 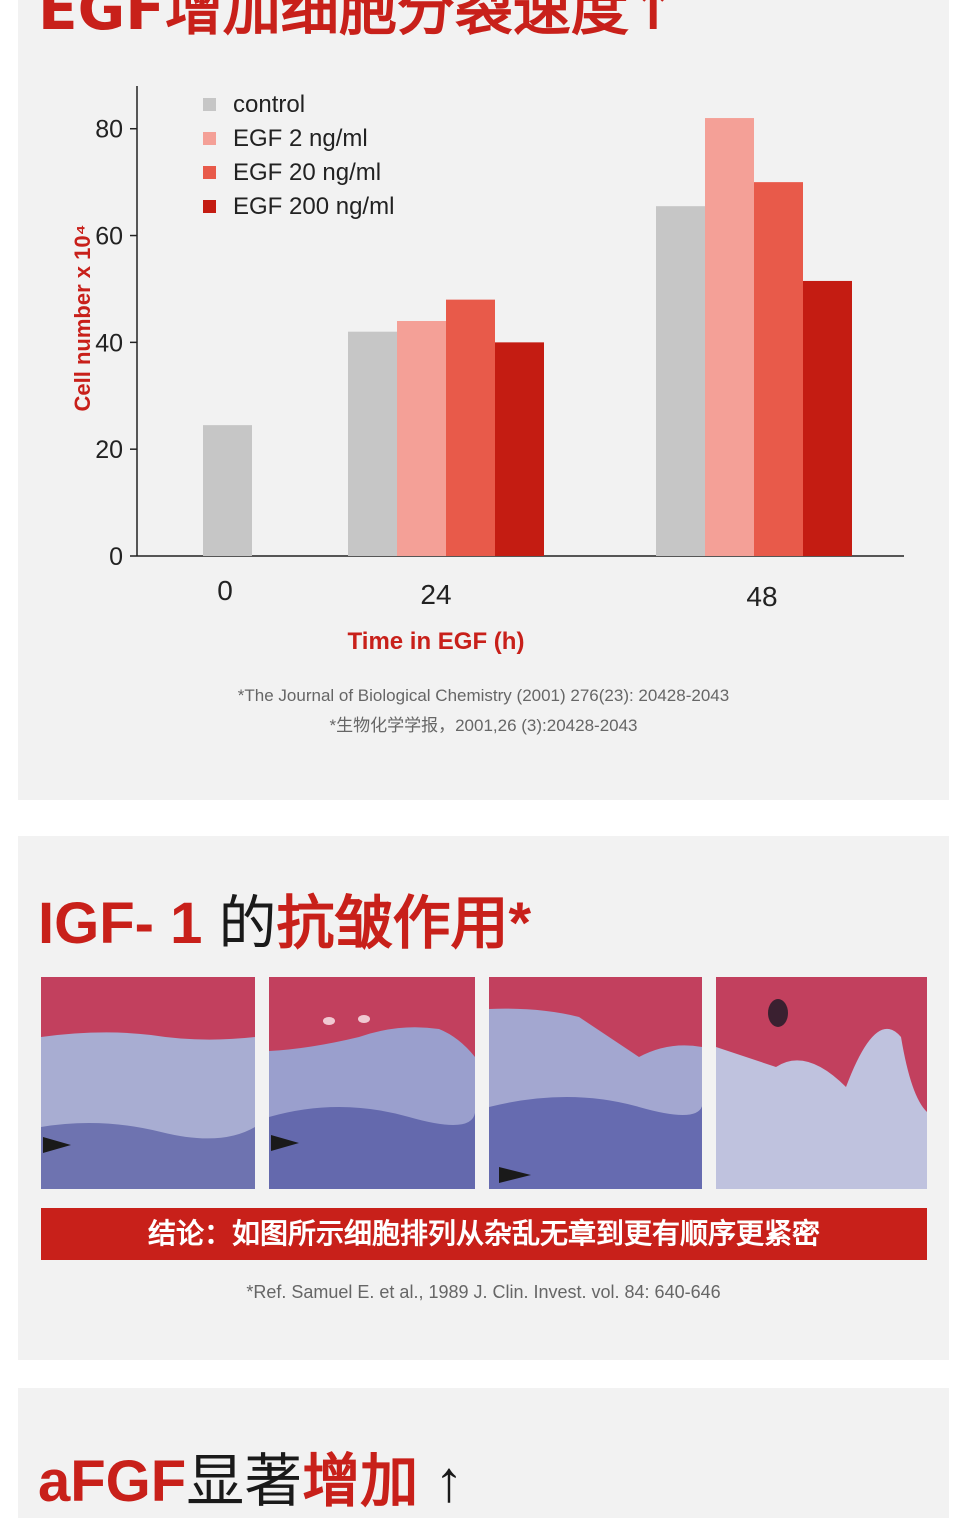 I want to click on citation-line-2: *生物化学学报，2001,26 (3):20428-2043, so click(x=483, y=725).